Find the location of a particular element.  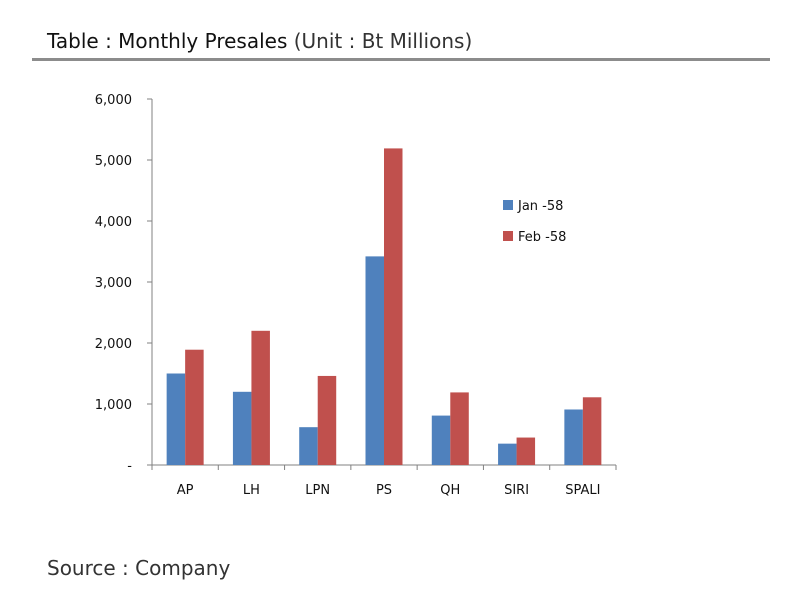

y-tick-label: 4,000 is located at coordinates (113, 222).